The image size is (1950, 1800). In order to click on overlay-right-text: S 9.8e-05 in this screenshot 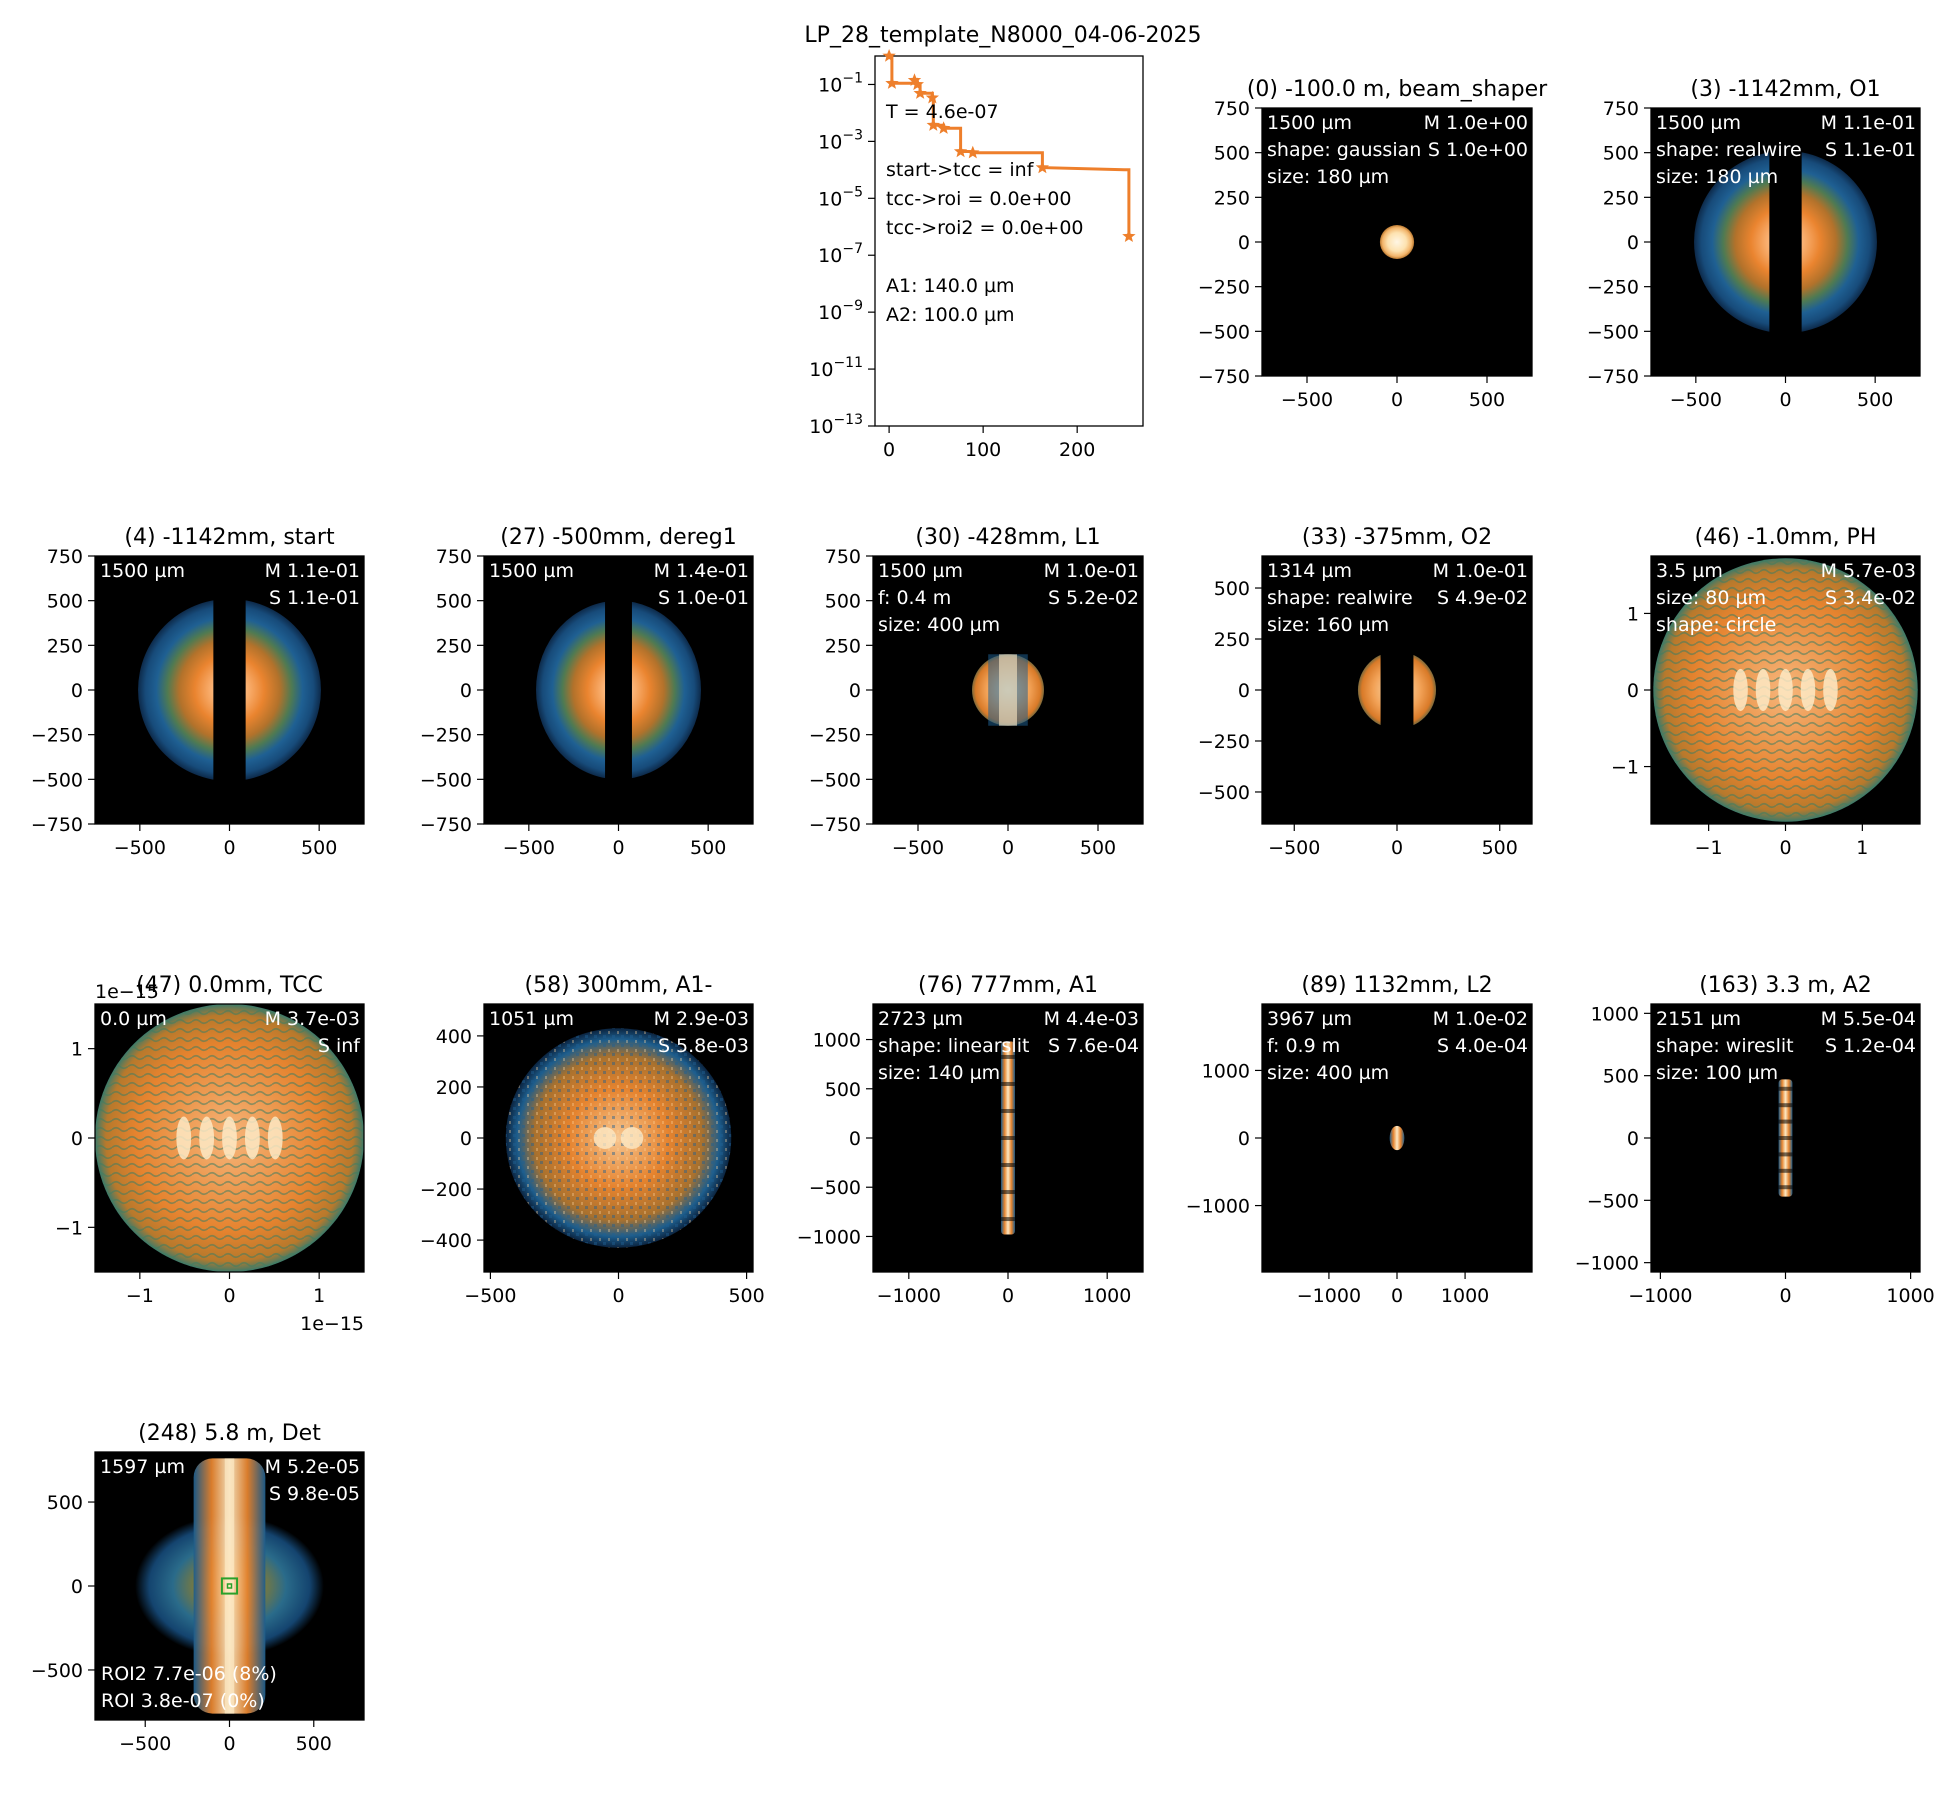, I will do `click(314, 1494)`.